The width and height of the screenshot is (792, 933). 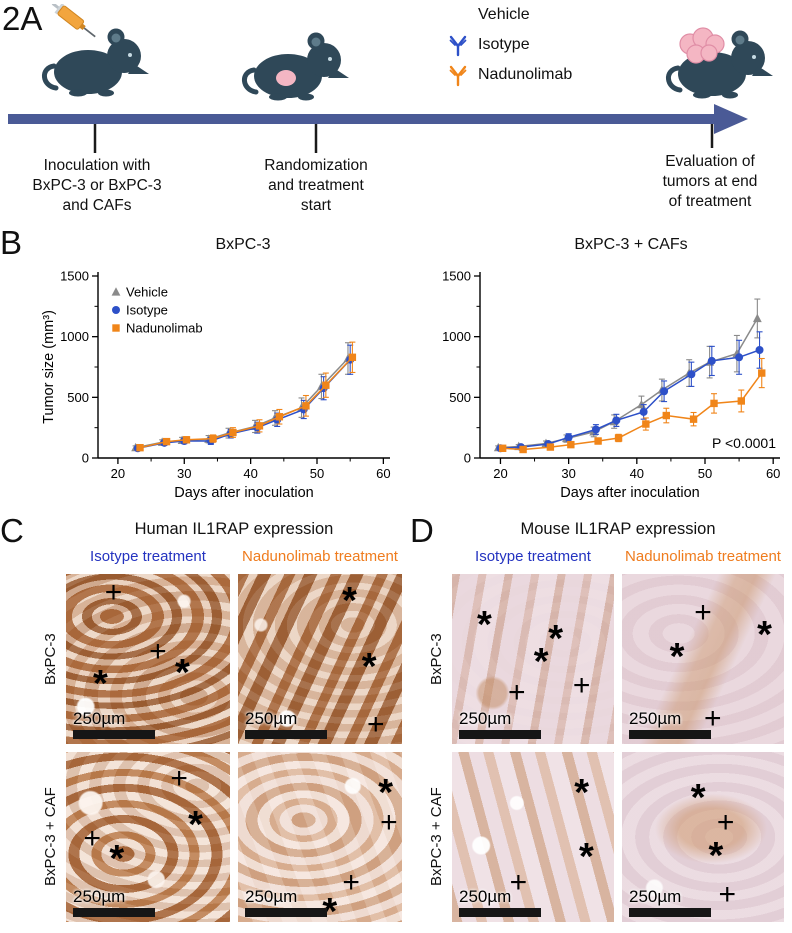 What do you see at coordinates (436, 659) in the screenshot?
I see `panel-d-row-bxpc3: BxPC-3` at bounding box center [436, 659].